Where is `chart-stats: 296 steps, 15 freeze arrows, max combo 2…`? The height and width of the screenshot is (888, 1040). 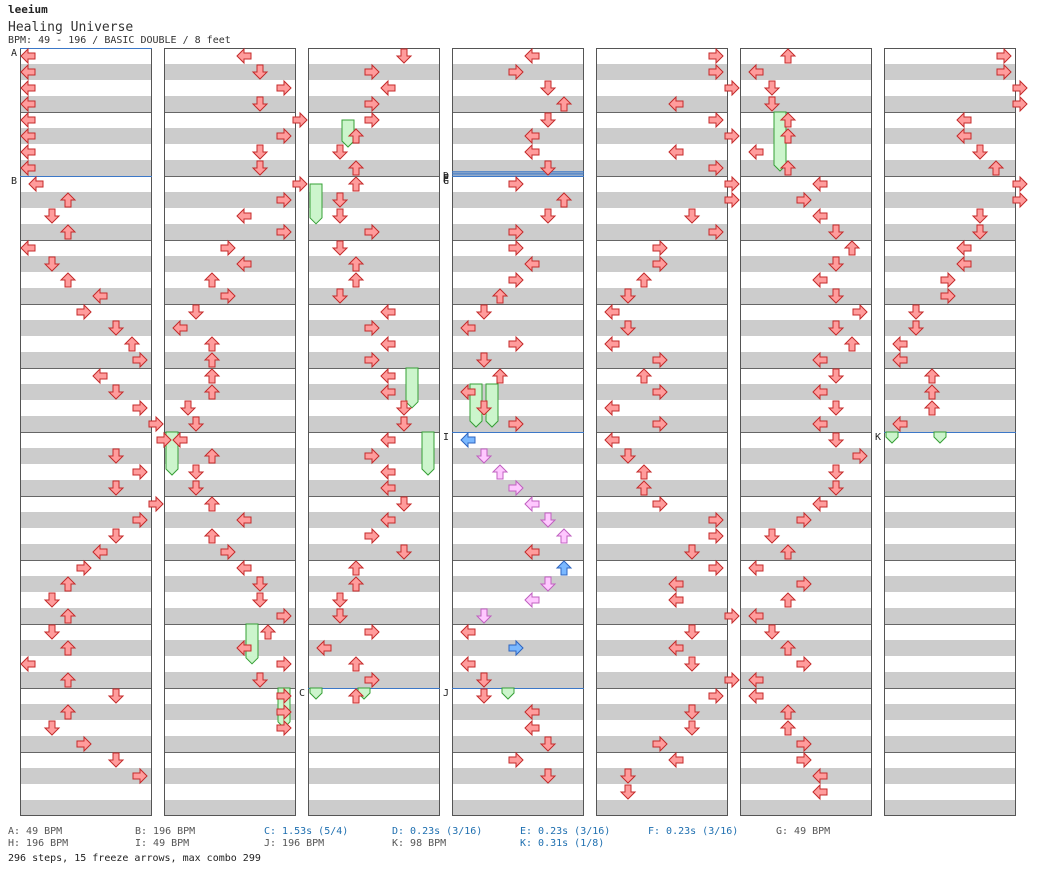
chart-stats: 296 steps, 15 freeze arrows, max combo 2… is located at coordinates (134, 858).